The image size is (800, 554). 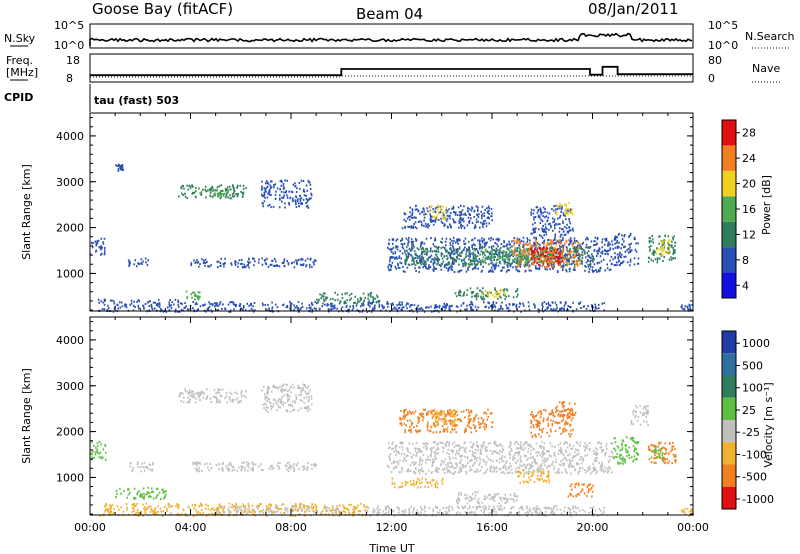 I want to click on search-tick-top: 10^5, so click(x=723, y=25).